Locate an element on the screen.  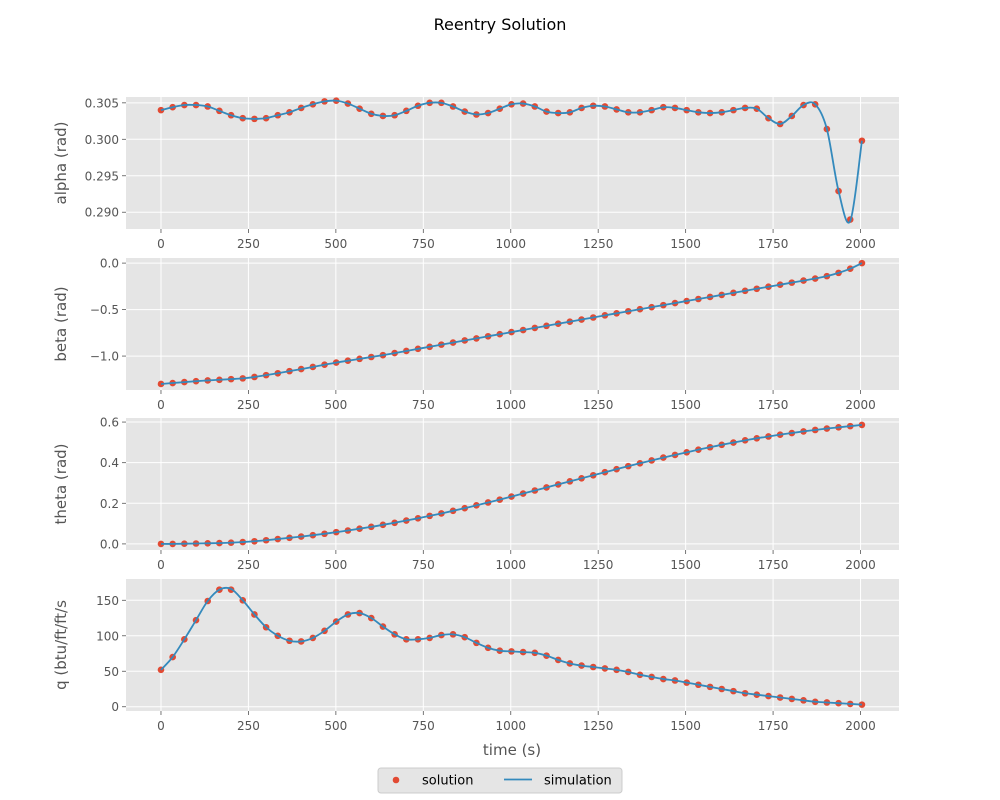
alpha-x-tick-label-4: 1000 is located at coordinates (510, 244).